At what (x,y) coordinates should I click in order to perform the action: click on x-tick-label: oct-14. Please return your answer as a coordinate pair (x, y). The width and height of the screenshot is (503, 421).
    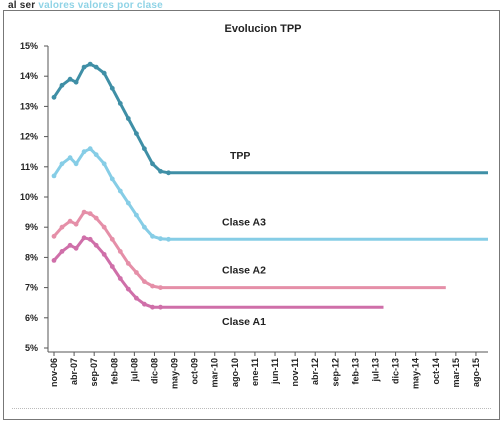
    Looking at the image, I should click on (436, 371).